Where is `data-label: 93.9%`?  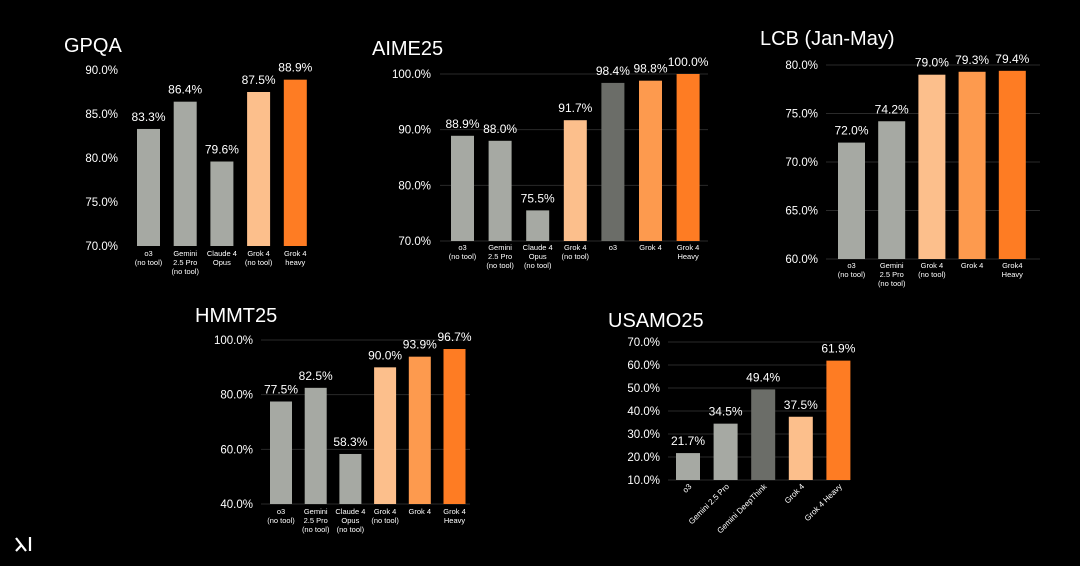
data-label: 93.9% is located at coordinates (420, 345).